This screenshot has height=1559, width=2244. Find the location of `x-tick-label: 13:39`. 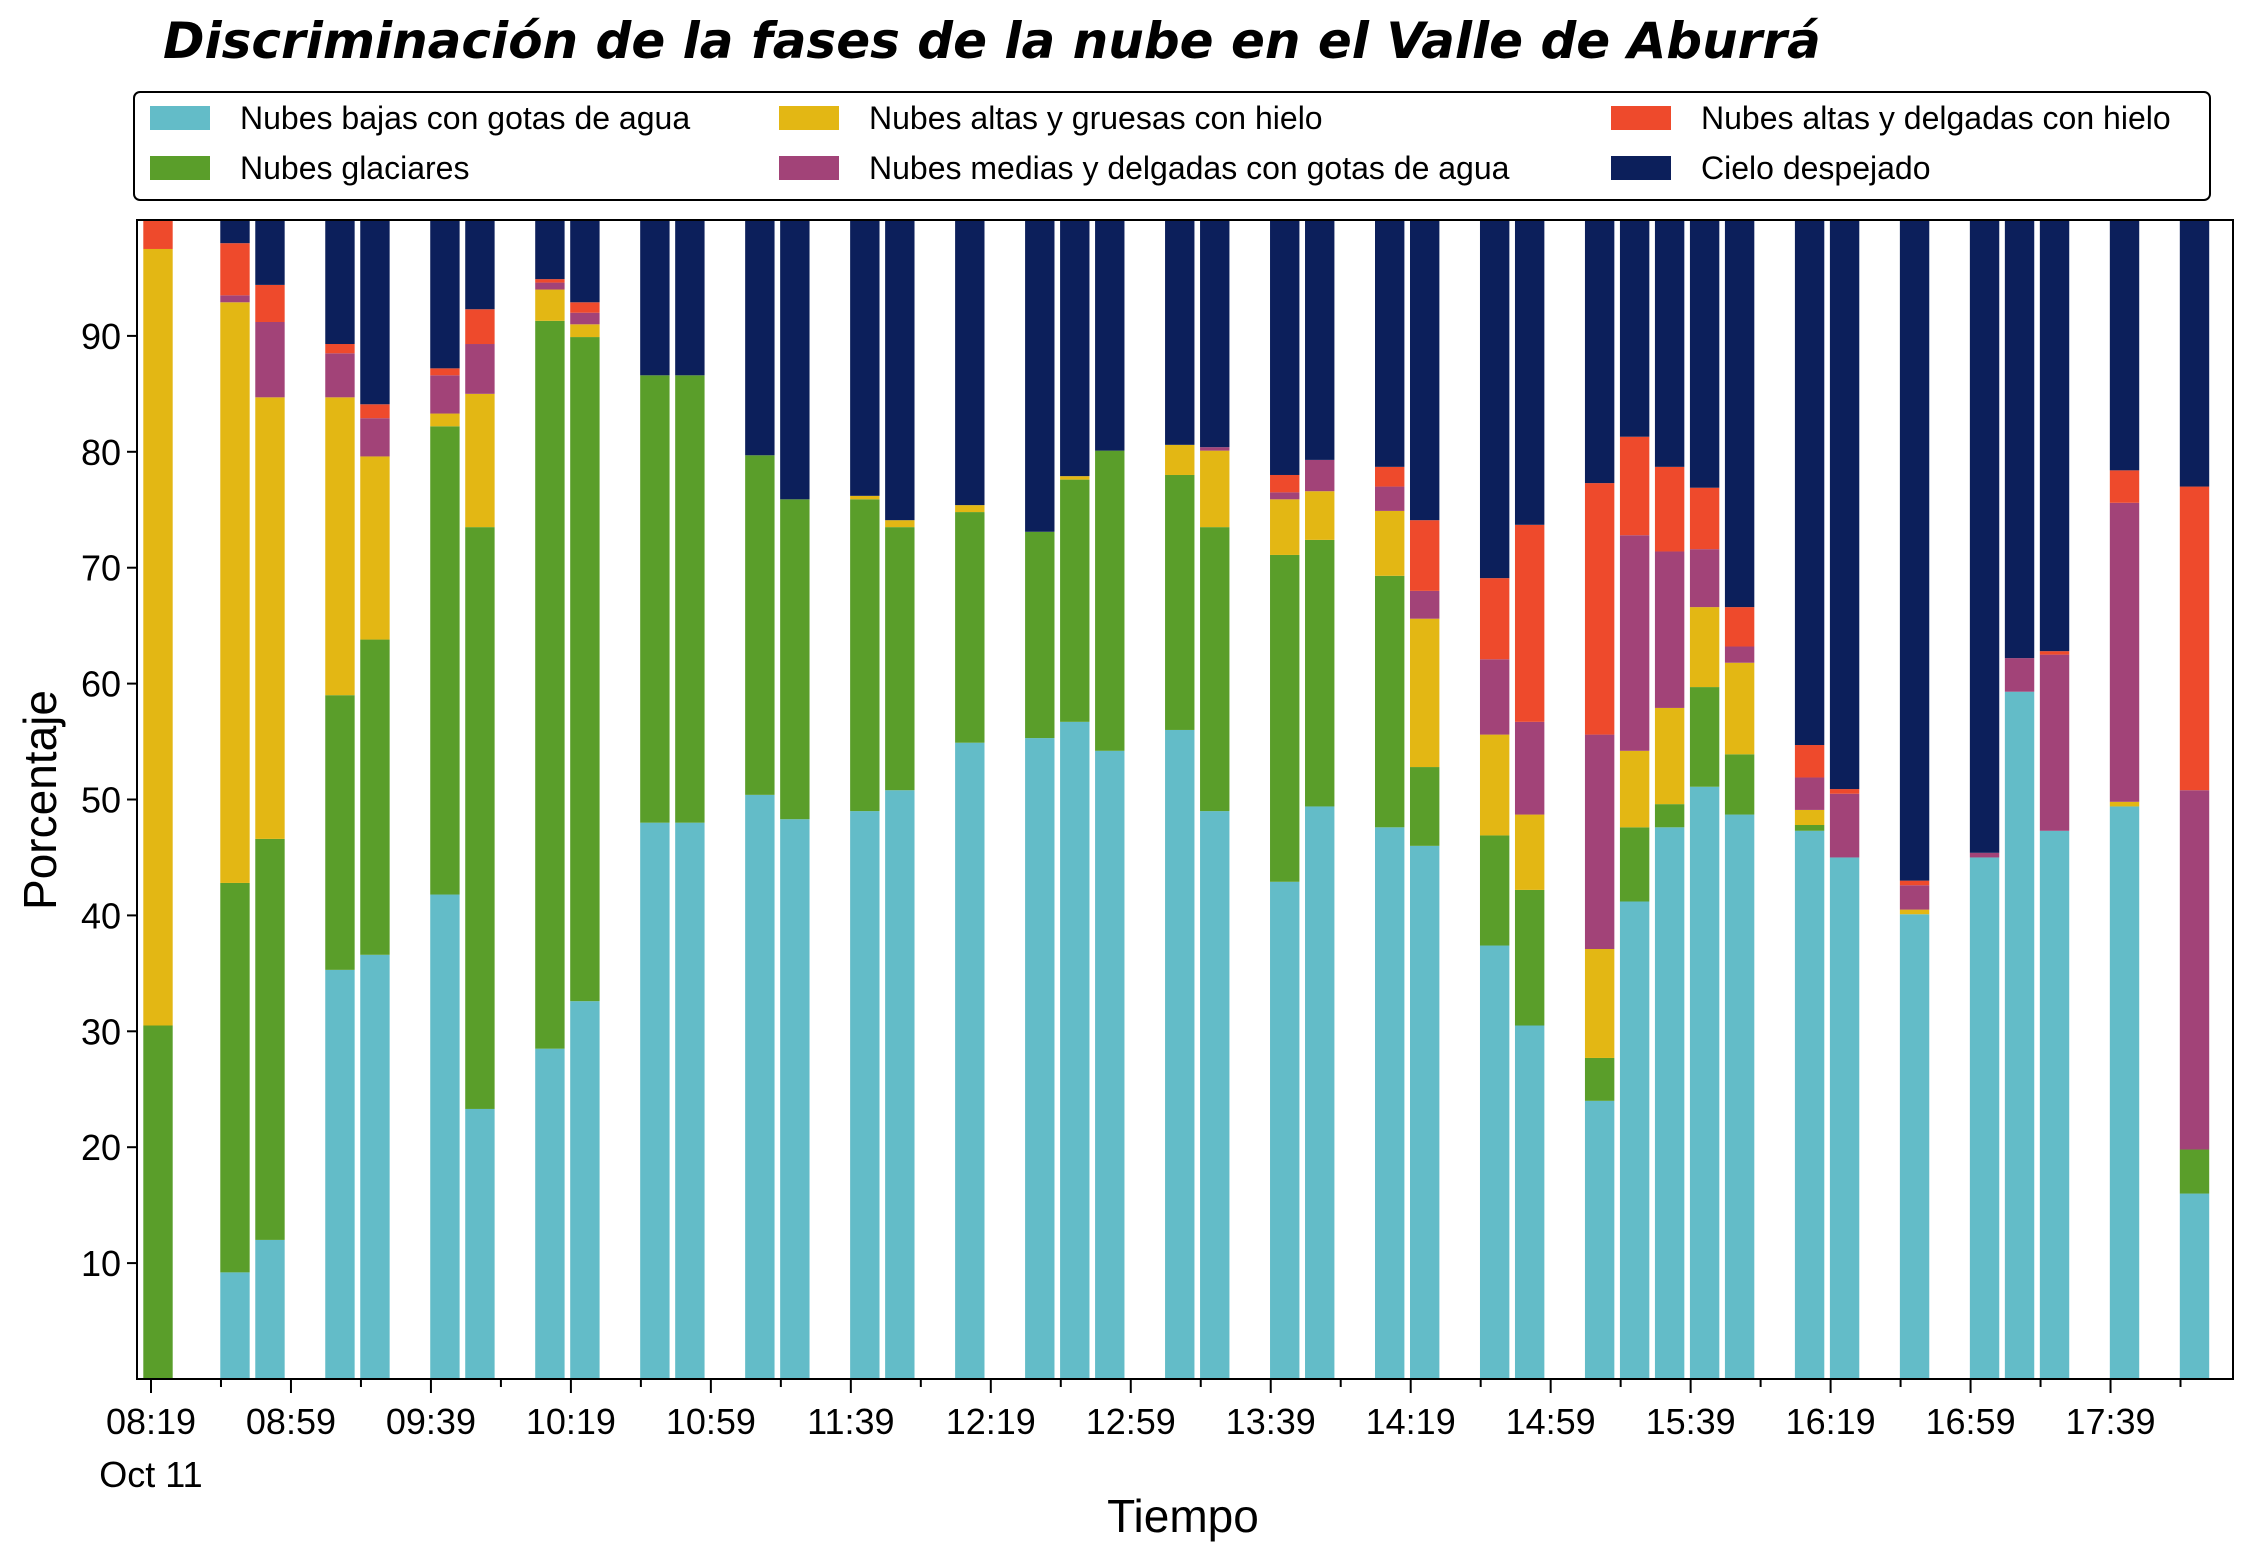

x-tick-label: 13:39 is located at coordinates (1271, 1421).